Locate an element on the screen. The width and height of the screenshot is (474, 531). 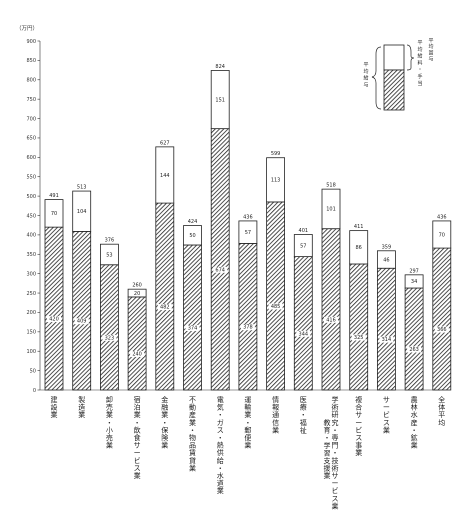
category-label-char: 全 is located at coordinates (441, 399).